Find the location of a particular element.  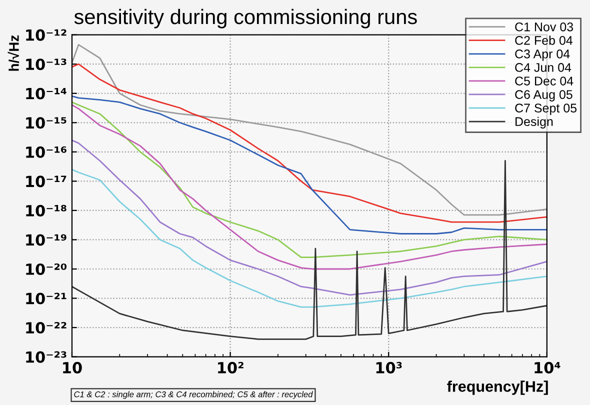

legend-label: C3 Apr 04 is located at coordinates (542, 55).